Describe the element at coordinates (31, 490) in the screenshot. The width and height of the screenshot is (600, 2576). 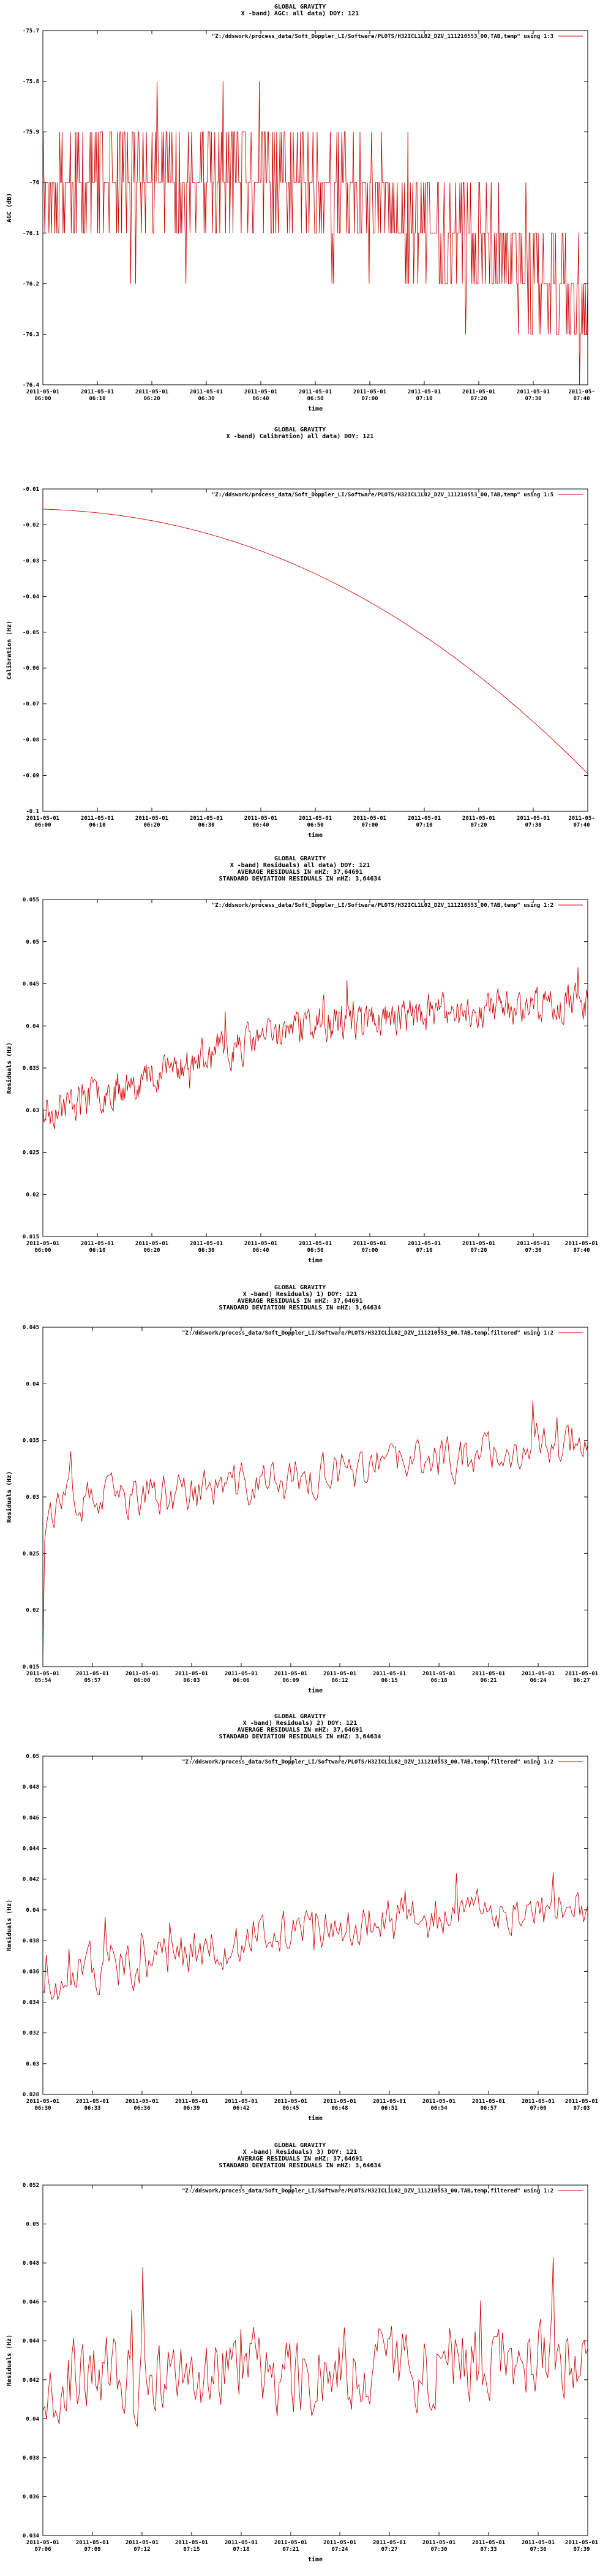
I see `y-tick-label: -0.01` at that location.